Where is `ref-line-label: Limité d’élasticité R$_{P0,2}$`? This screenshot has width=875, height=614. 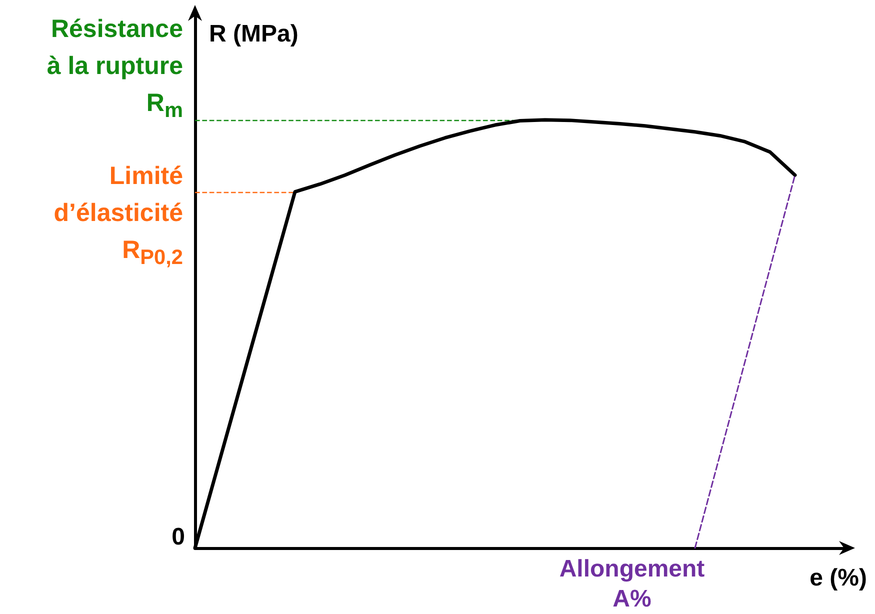 ref-line-label: Limité d’élasticité R$_{P0,2}$ is located at coordinates (118, 215).